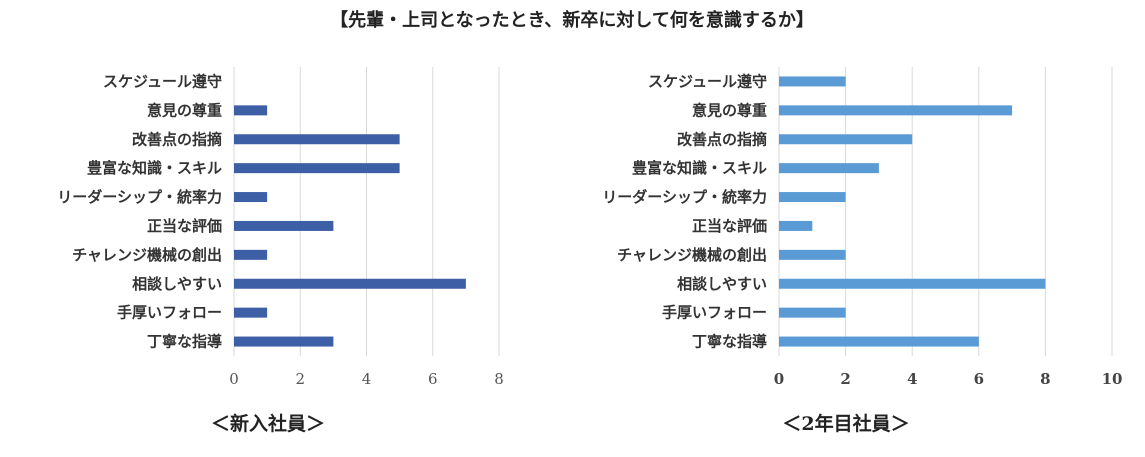  What do you see at coordinates (1112, 379) in the screenshot?
I see `x-tick-label: 10` at bounding box center [1112, 379].